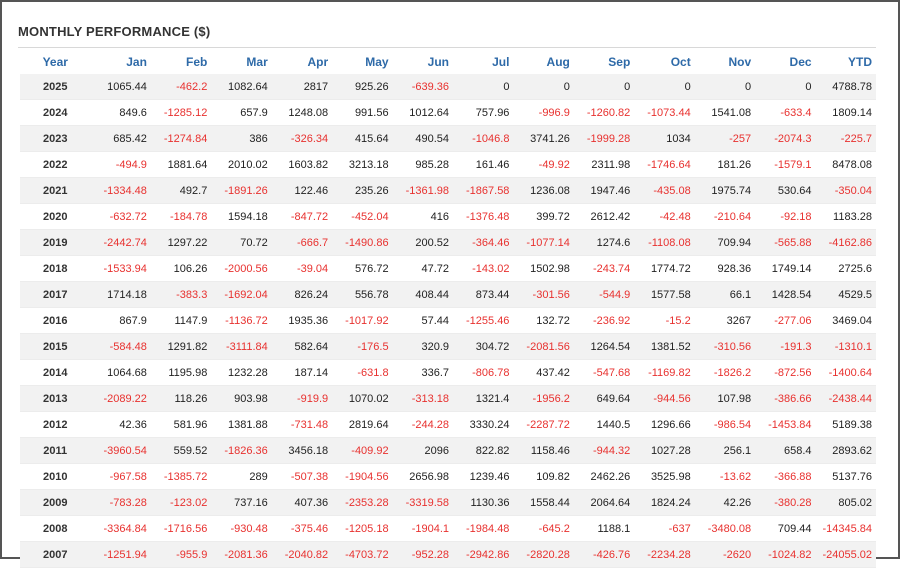  I want to click on value-cell: 822.82, so click(483, 450).